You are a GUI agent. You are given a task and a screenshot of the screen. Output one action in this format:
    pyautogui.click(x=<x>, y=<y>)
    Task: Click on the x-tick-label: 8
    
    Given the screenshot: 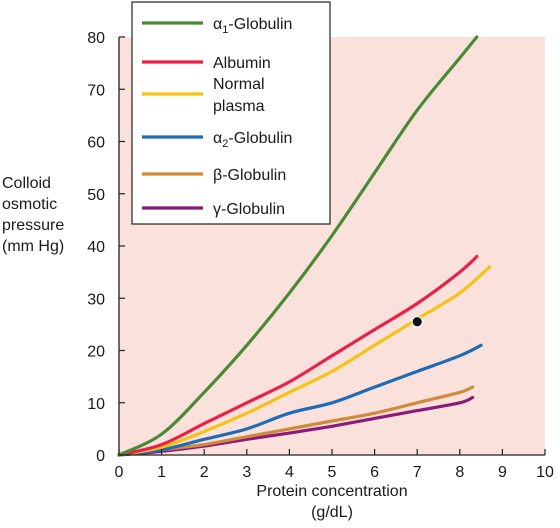 What is the action you would take?
    pyautogui.click(x=459, y=472)
    